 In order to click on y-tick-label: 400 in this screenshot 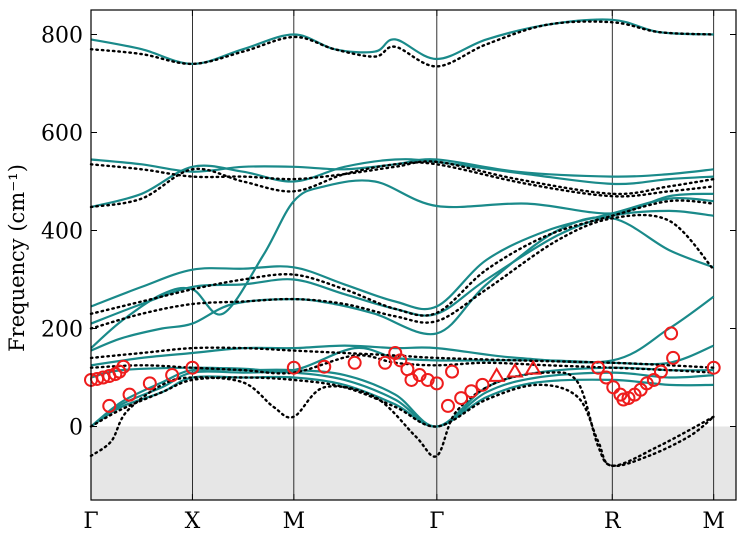, I will do `click(62, 232)`.